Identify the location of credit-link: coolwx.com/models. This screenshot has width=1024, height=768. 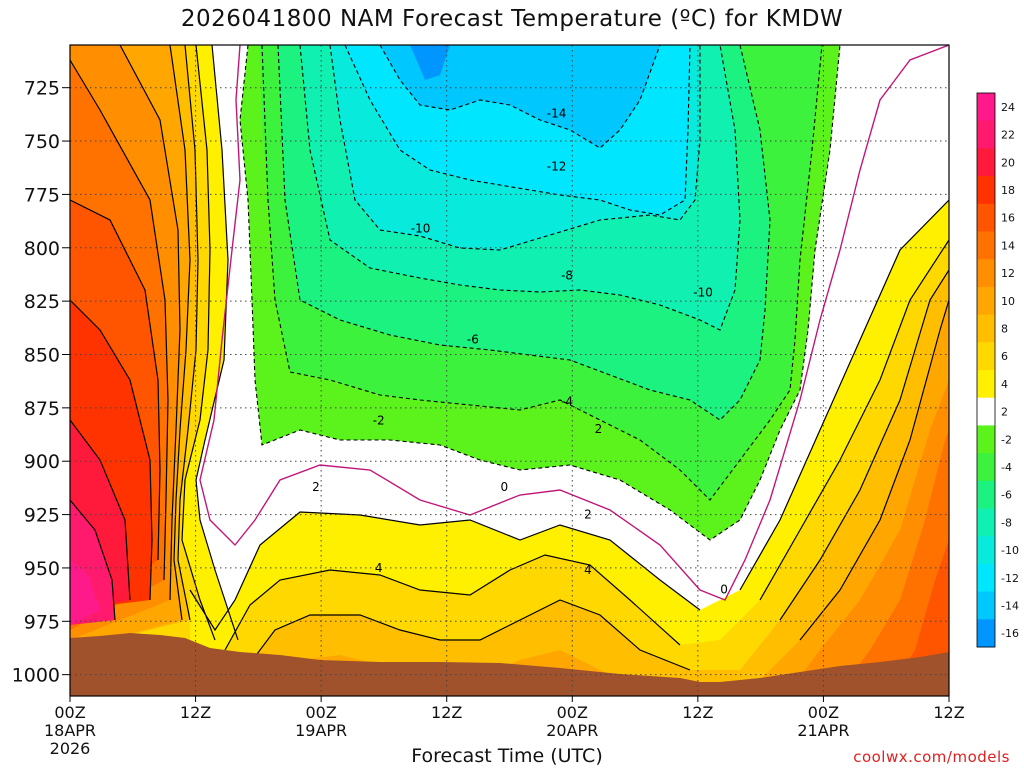
(931, 757).